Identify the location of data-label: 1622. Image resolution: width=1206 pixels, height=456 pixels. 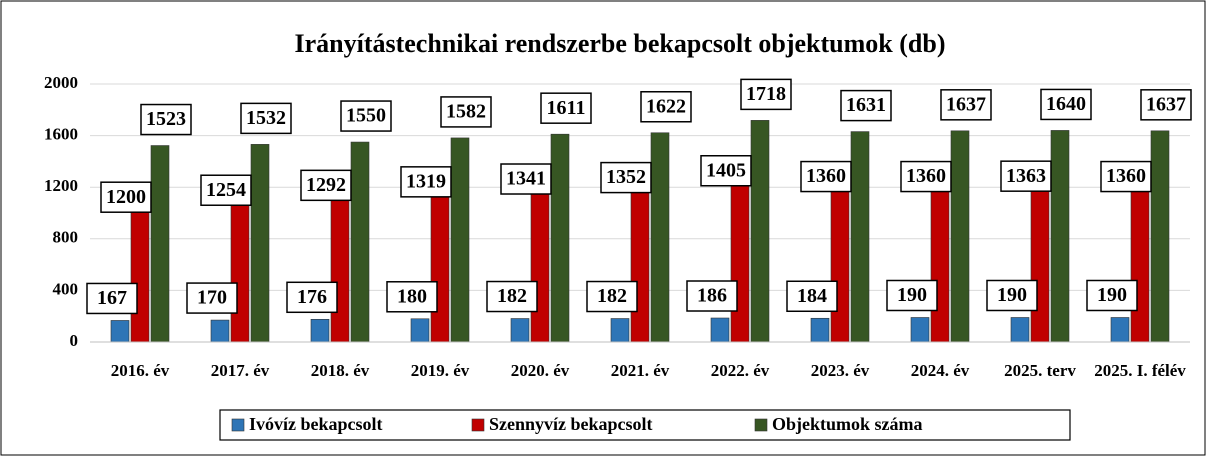
(666, 106).